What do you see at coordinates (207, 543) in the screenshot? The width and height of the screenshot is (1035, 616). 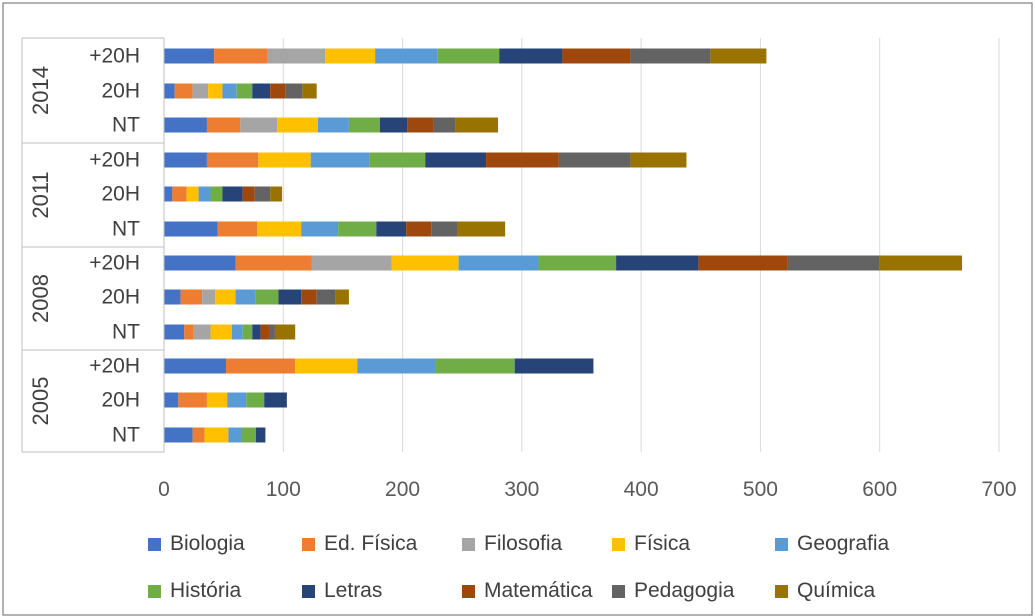 I see `legend-label: Biologia` at bounding box center [207, 543].